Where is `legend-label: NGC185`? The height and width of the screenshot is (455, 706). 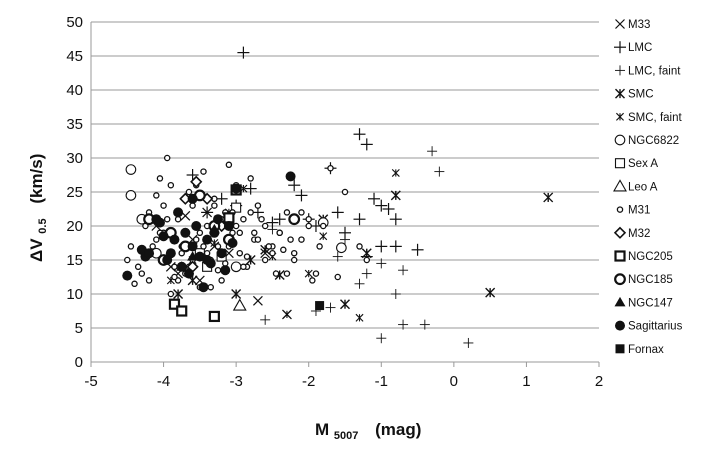
legend-label: NGC185 is located at coordinates (650, 280).